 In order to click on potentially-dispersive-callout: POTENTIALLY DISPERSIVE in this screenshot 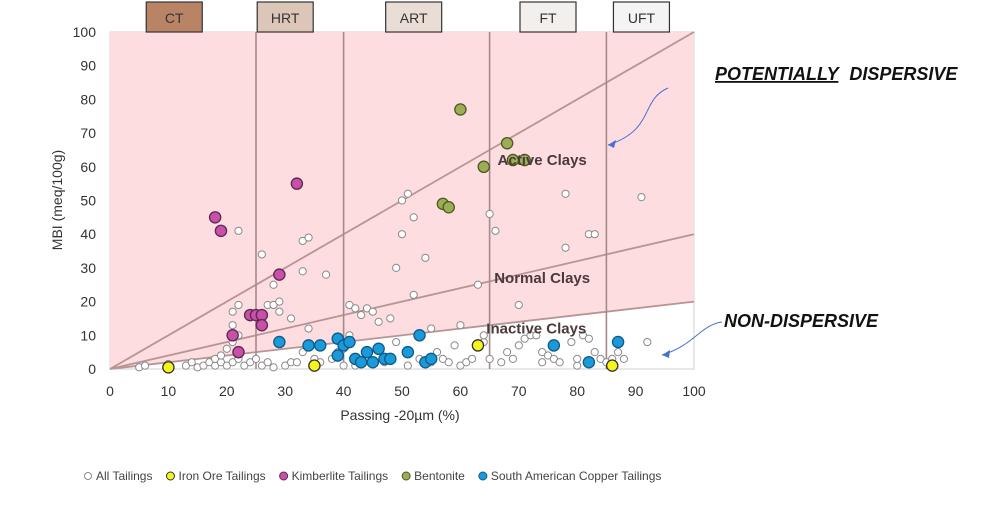, I will do `click(836, 74)`.